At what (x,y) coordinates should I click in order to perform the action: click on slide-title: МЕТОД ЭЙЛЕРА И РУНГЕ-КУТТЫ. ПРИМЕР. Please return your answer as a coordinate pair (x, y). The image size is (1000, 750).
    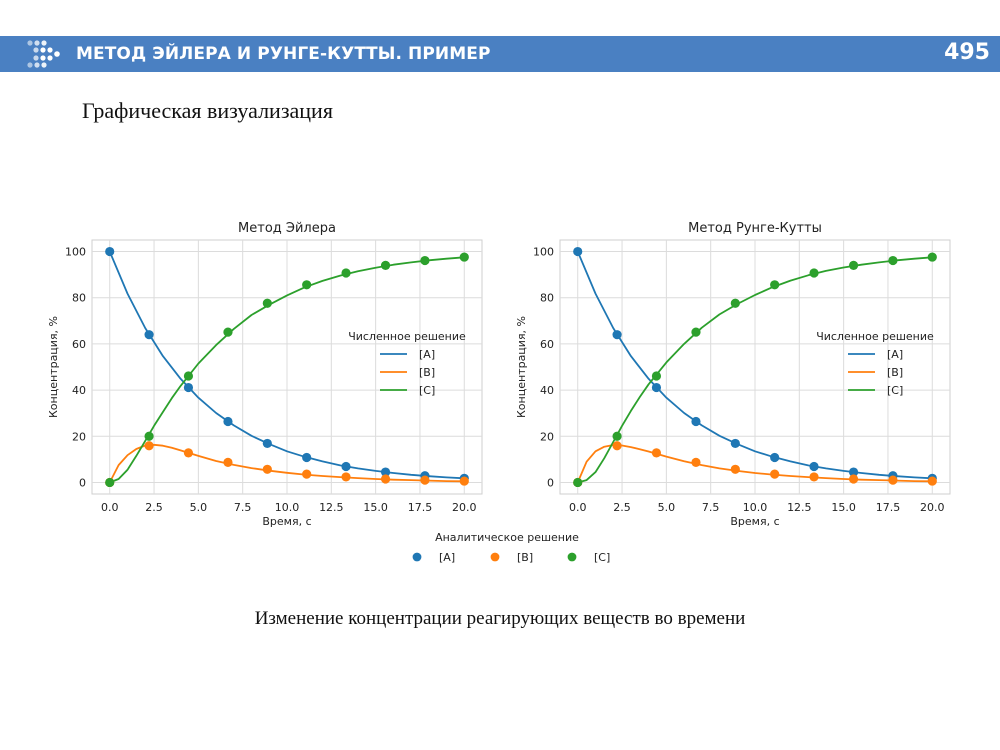
    Looking at the image, I should click on (283, 54).